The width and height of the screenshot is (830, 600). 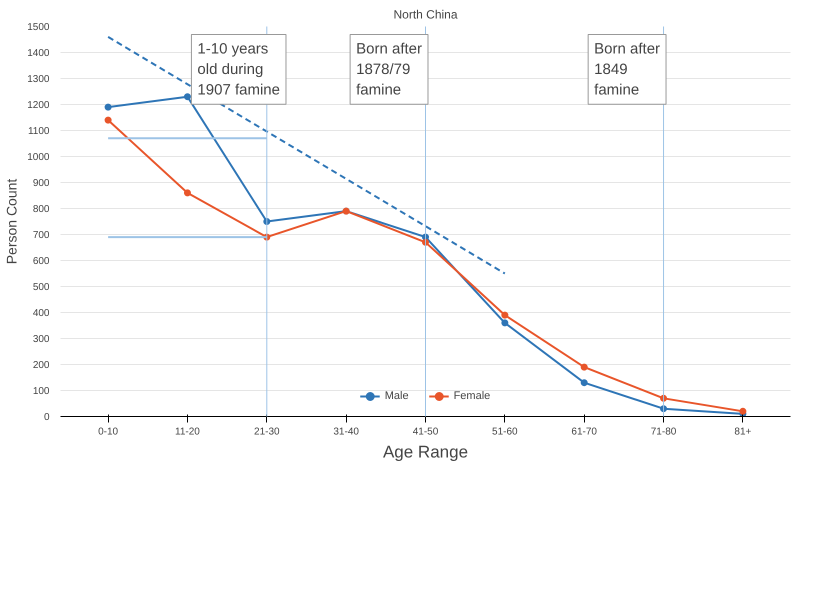 What do you see at coordinates (663, 432) in the screenshot?
I see `x-tick-label: 71-80` at bounding box center [663, 432].